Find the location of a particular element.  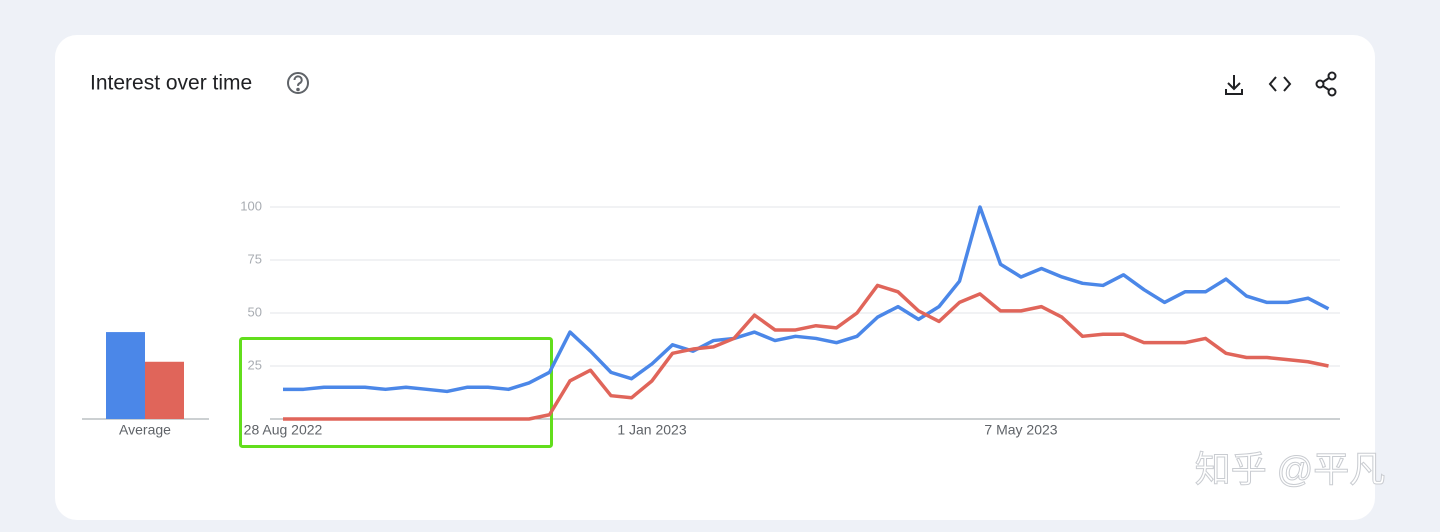

x-tick-label: 7 May 2023 is located at coordinates (1020, 430).